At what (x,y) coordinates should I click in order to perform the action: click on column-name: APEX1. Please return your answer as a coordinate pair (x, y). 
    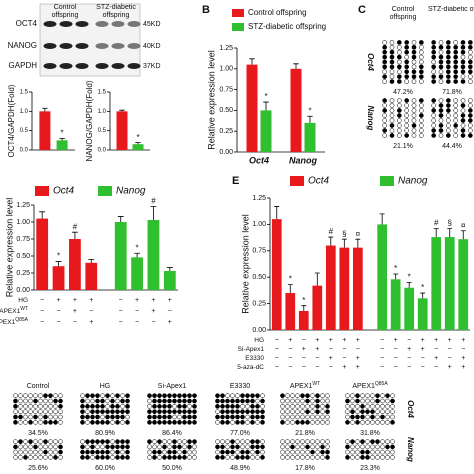
    Looking at the image, I should click on (301, 386).